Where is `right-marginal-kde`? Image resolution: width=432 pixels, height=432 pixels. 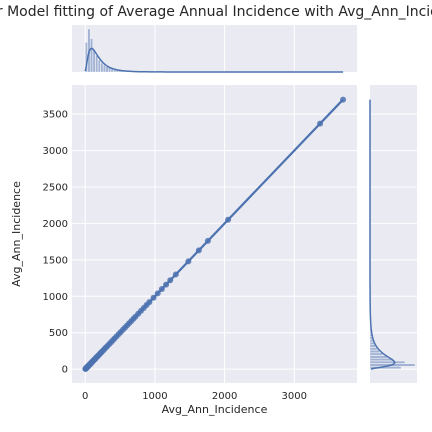
right-marginal-kde is located at coordinates (382, 234).